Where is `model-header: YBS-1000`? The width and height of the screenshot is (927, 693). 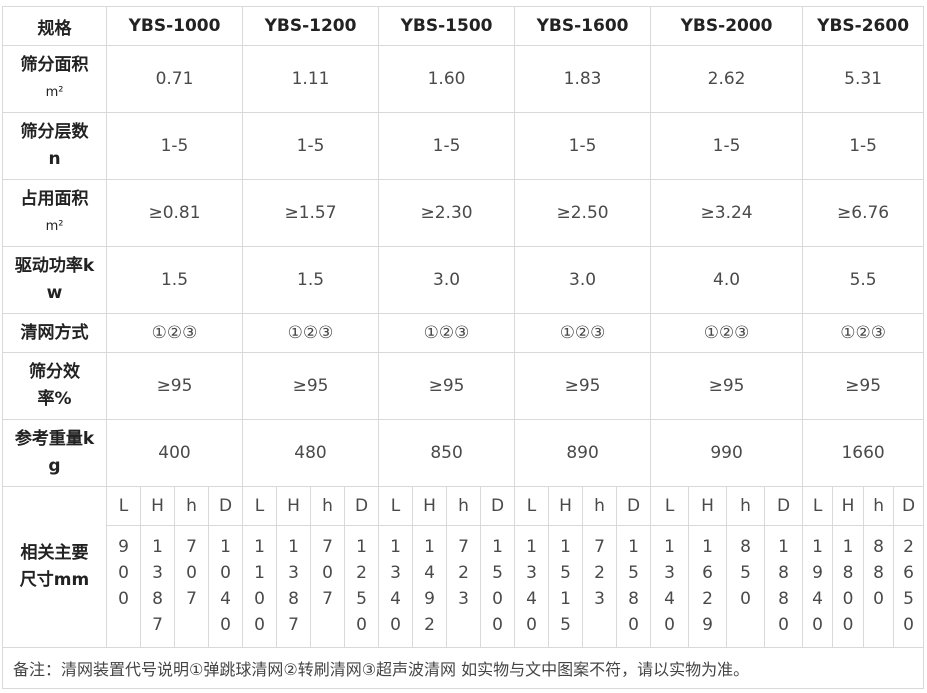 model-header: YBS-1000 is located at coordinates (174, 26).